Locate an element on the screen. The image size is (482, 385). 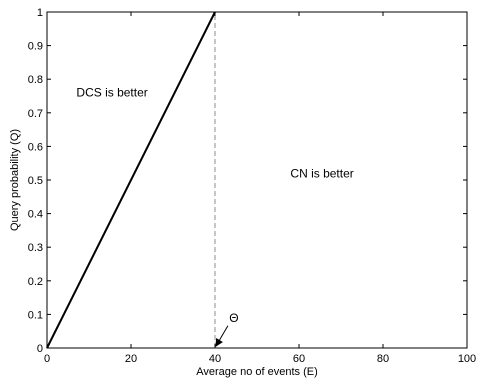
y-tick-label: 0 is located at coordinates (40, 349).